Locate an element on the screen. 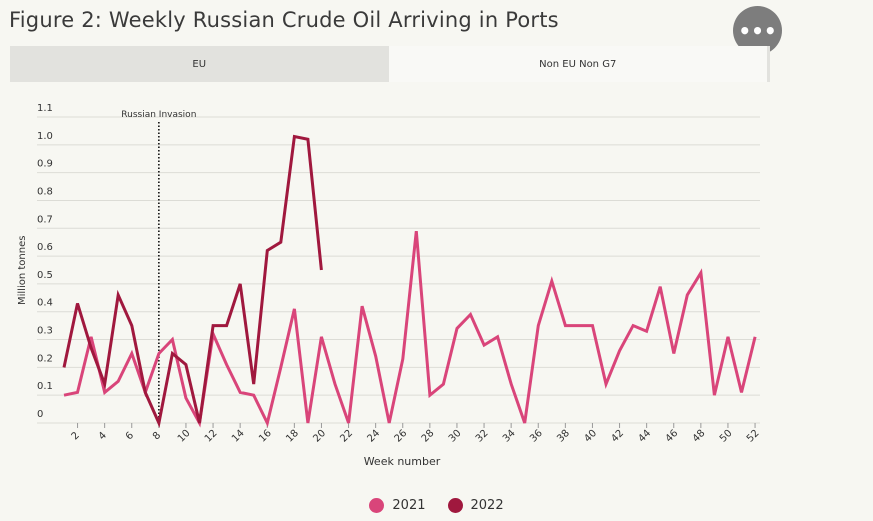 The width and height of the screenshot is (873, 521). y-tick-label: 0.2 is located at coordinates (45, 358).